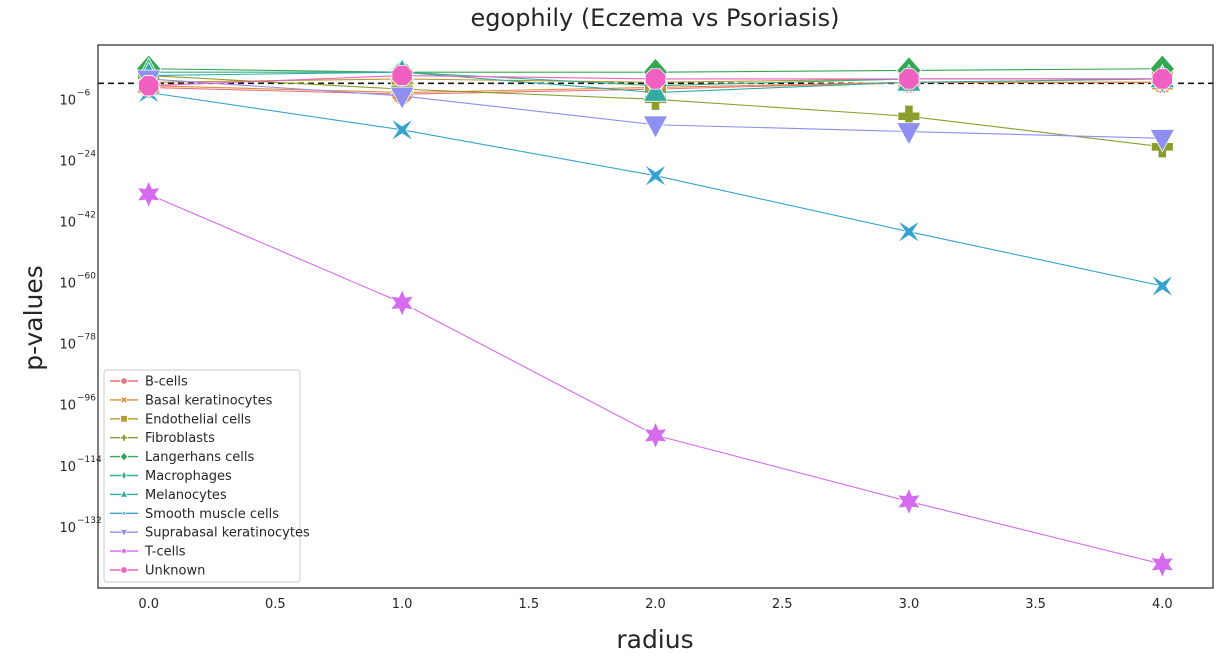 The image size is (1220, 660). What do you see at coordinates (84, 93) in the screenshot?
I see `y-tick-exponent: −6` at bounding box center [84, 93].